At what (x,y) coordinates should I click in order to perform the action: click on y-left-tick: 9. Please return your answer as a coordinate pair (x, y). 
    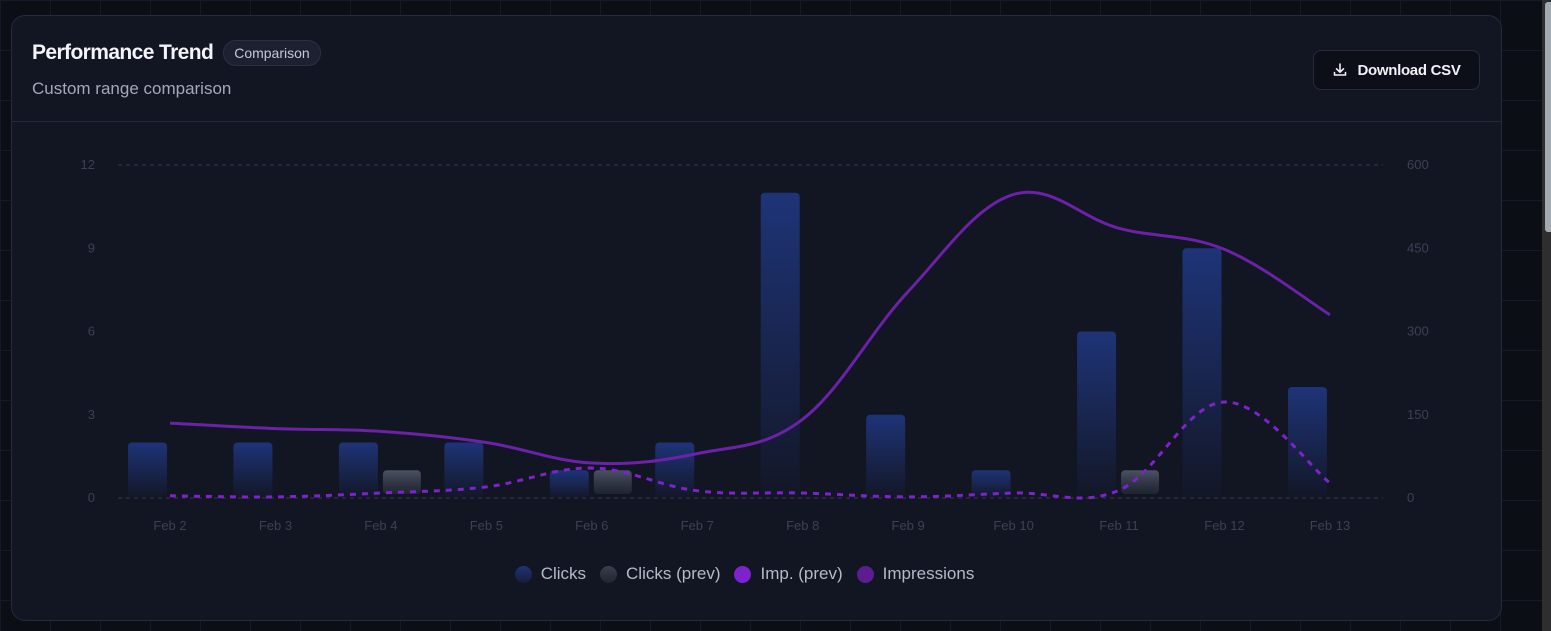
    Looking at the image, I should click on (91, 247).